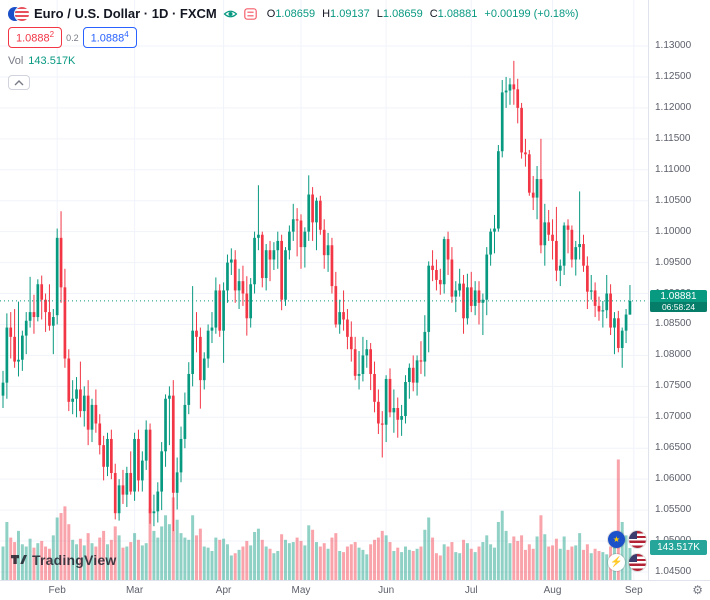 The height and width of the screenshot is (600, 710). I want to click on tradingview-logo-text: TradingView, so click(74, 559).